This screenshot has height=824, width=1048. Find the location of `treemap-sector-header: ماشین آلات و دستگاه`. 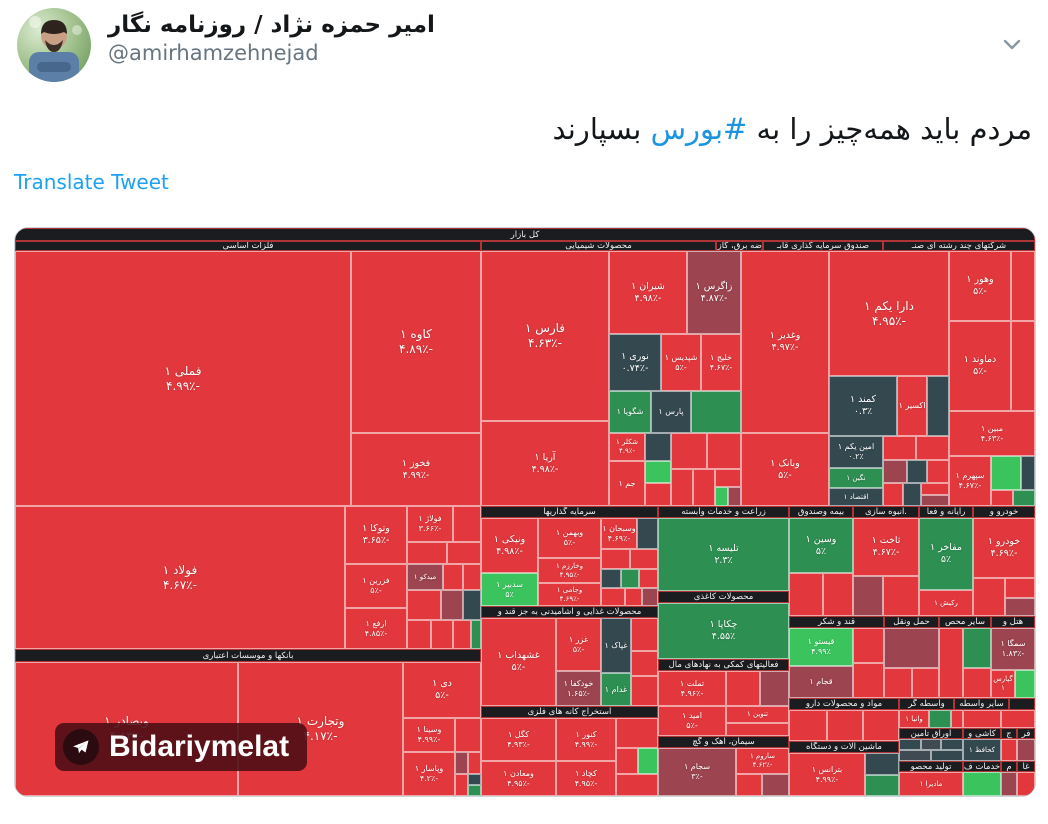

treemap-sector-header: ماشین آلات و دستگاه is located at coordinates (844, 747).